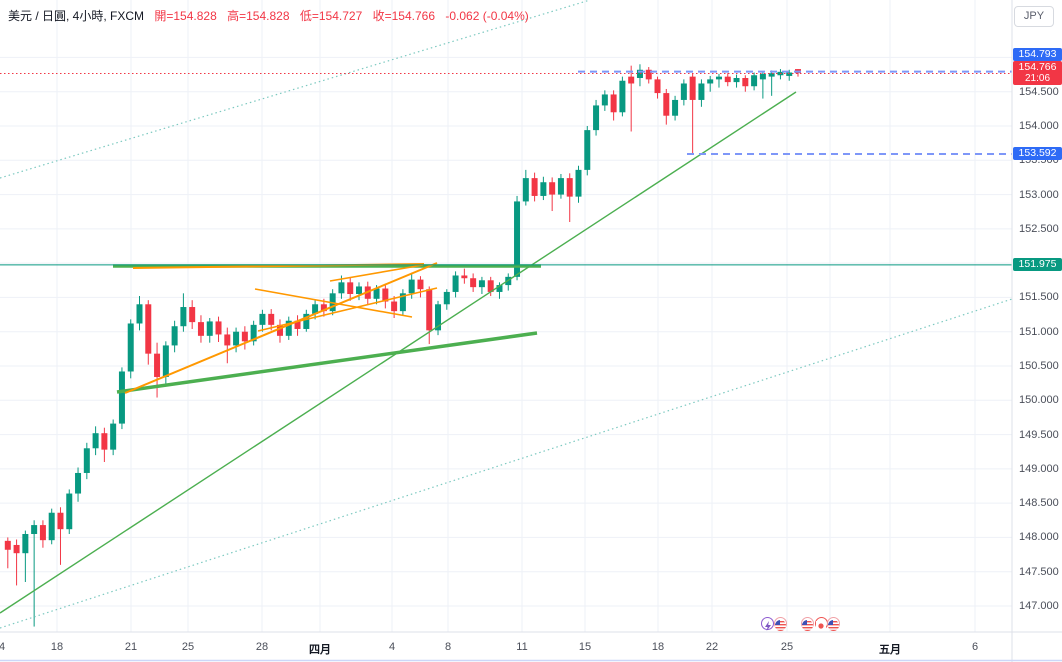 This screenshot has width=1062, height=662. Describe the element at coordinates (185, 16) in the screenshot. I see `open-value: 開=154.828` at that location.